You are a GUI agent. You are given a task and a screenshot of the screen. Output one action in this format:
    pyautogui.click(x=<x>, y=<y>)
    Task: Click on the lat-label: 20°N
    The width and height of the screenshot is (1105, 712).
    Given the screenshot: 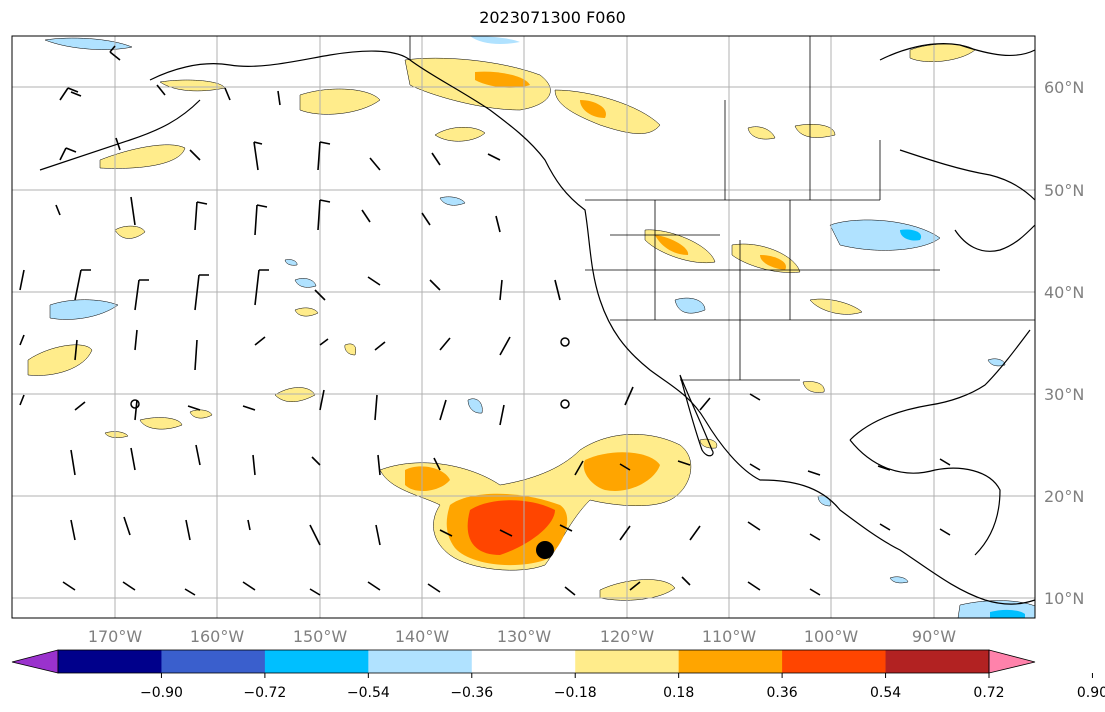 What is the action you would take?
    pyautogui.click(x=1064, y=496)
    